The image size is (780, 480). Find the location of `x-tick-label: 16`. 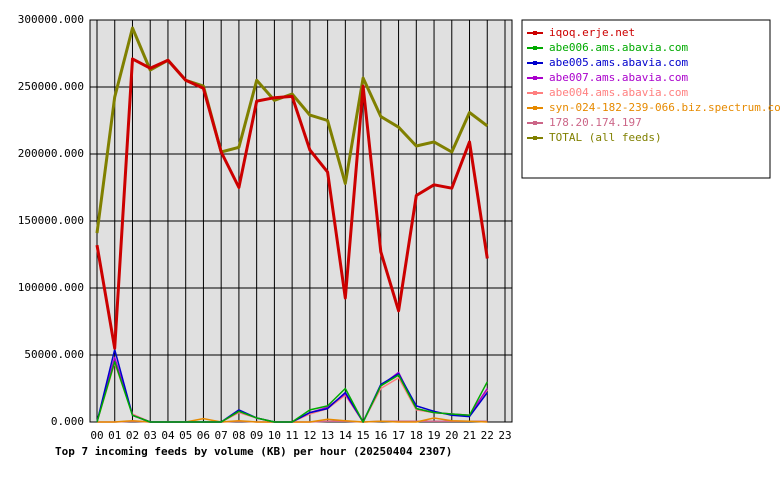

x-tick-label: 16 is located at coordinates (380, 435).